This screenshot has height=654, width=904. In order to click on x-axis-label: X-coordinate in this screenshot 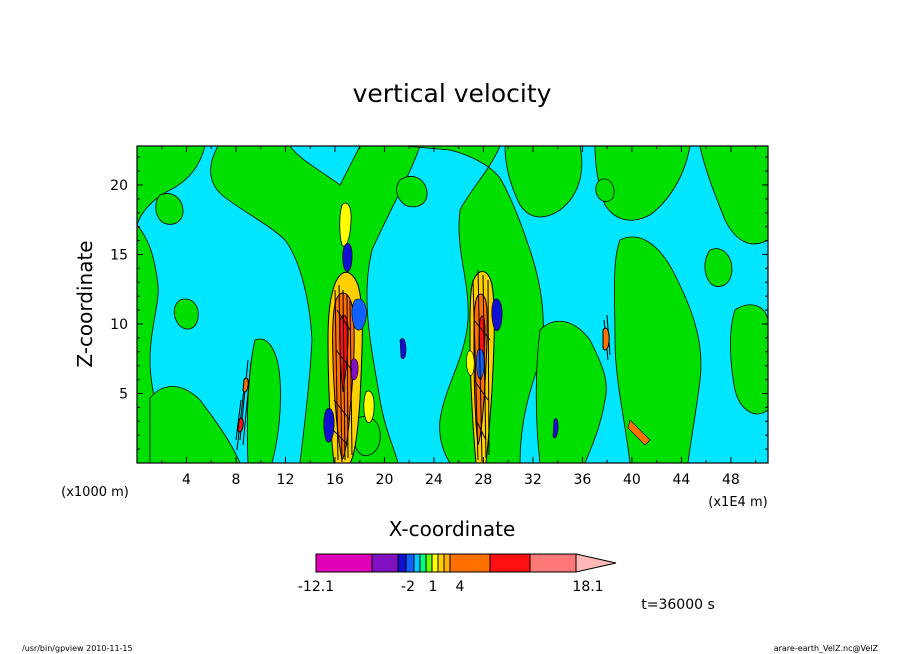, I will do `click(452, 529)`.